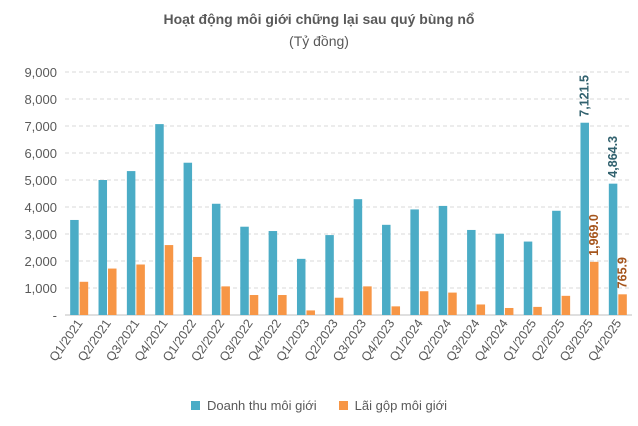  I want to click on y-tick-label: 8,000, so click(40, 99).